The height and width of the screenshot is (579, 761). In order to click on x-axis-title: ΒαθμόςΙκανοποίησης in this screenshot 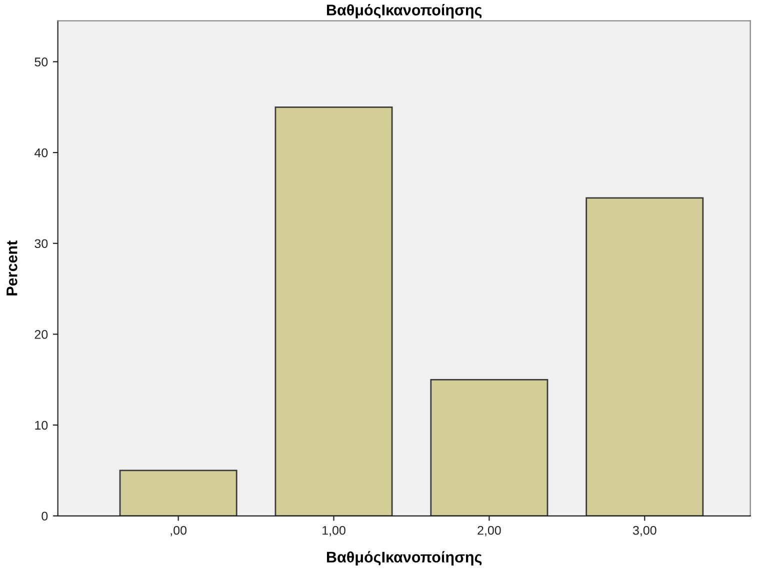, I will do `click(404, 558)`.